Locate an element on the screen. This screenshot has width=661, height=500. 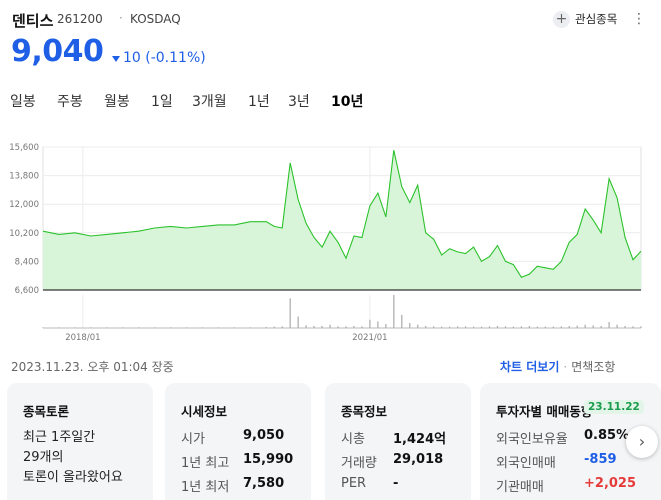
kv-value: -859 is located at coordinates (600, 459).